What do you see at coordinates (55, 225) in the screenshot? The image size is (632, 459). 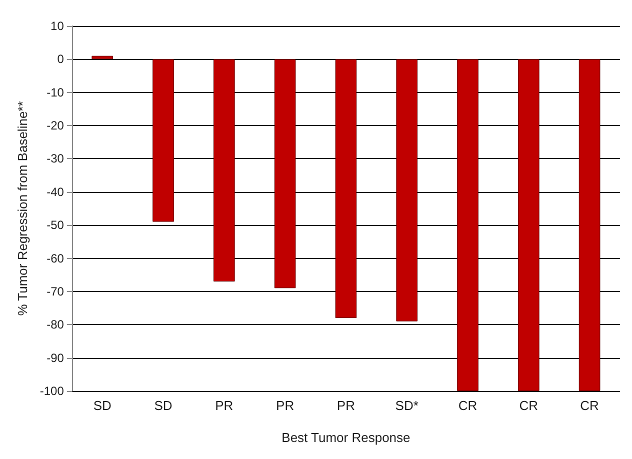 I see `y-tick-label: -50` at bounding box center [55, 225].